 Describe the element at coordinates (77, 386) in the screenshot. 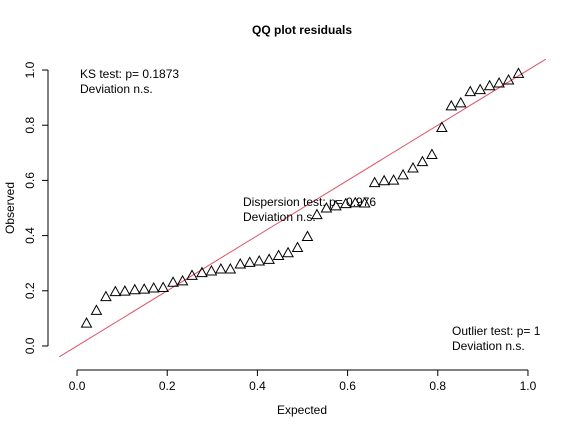

I see `x-tick-label: 0.0` at that location.